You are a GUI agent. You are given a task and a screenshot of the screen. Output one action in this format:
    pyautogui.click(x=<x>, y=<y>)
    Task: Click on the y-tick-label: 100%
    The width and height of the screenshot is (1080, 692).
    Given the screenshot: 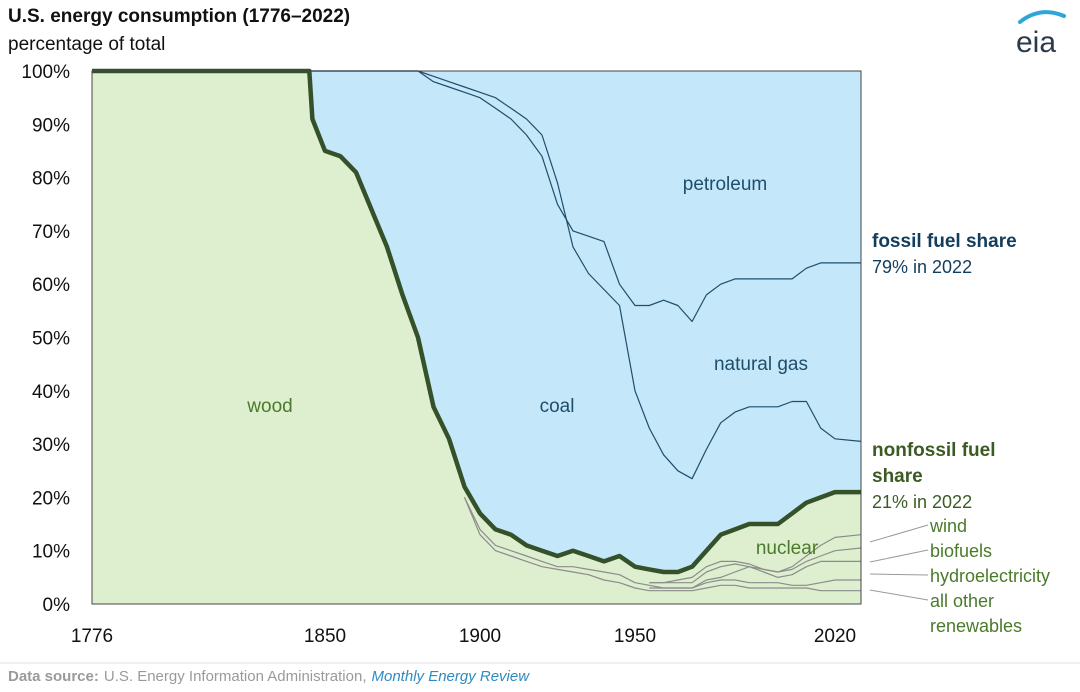 What is the action you would take?
    pyautogui.click(x=45, y=72)
    